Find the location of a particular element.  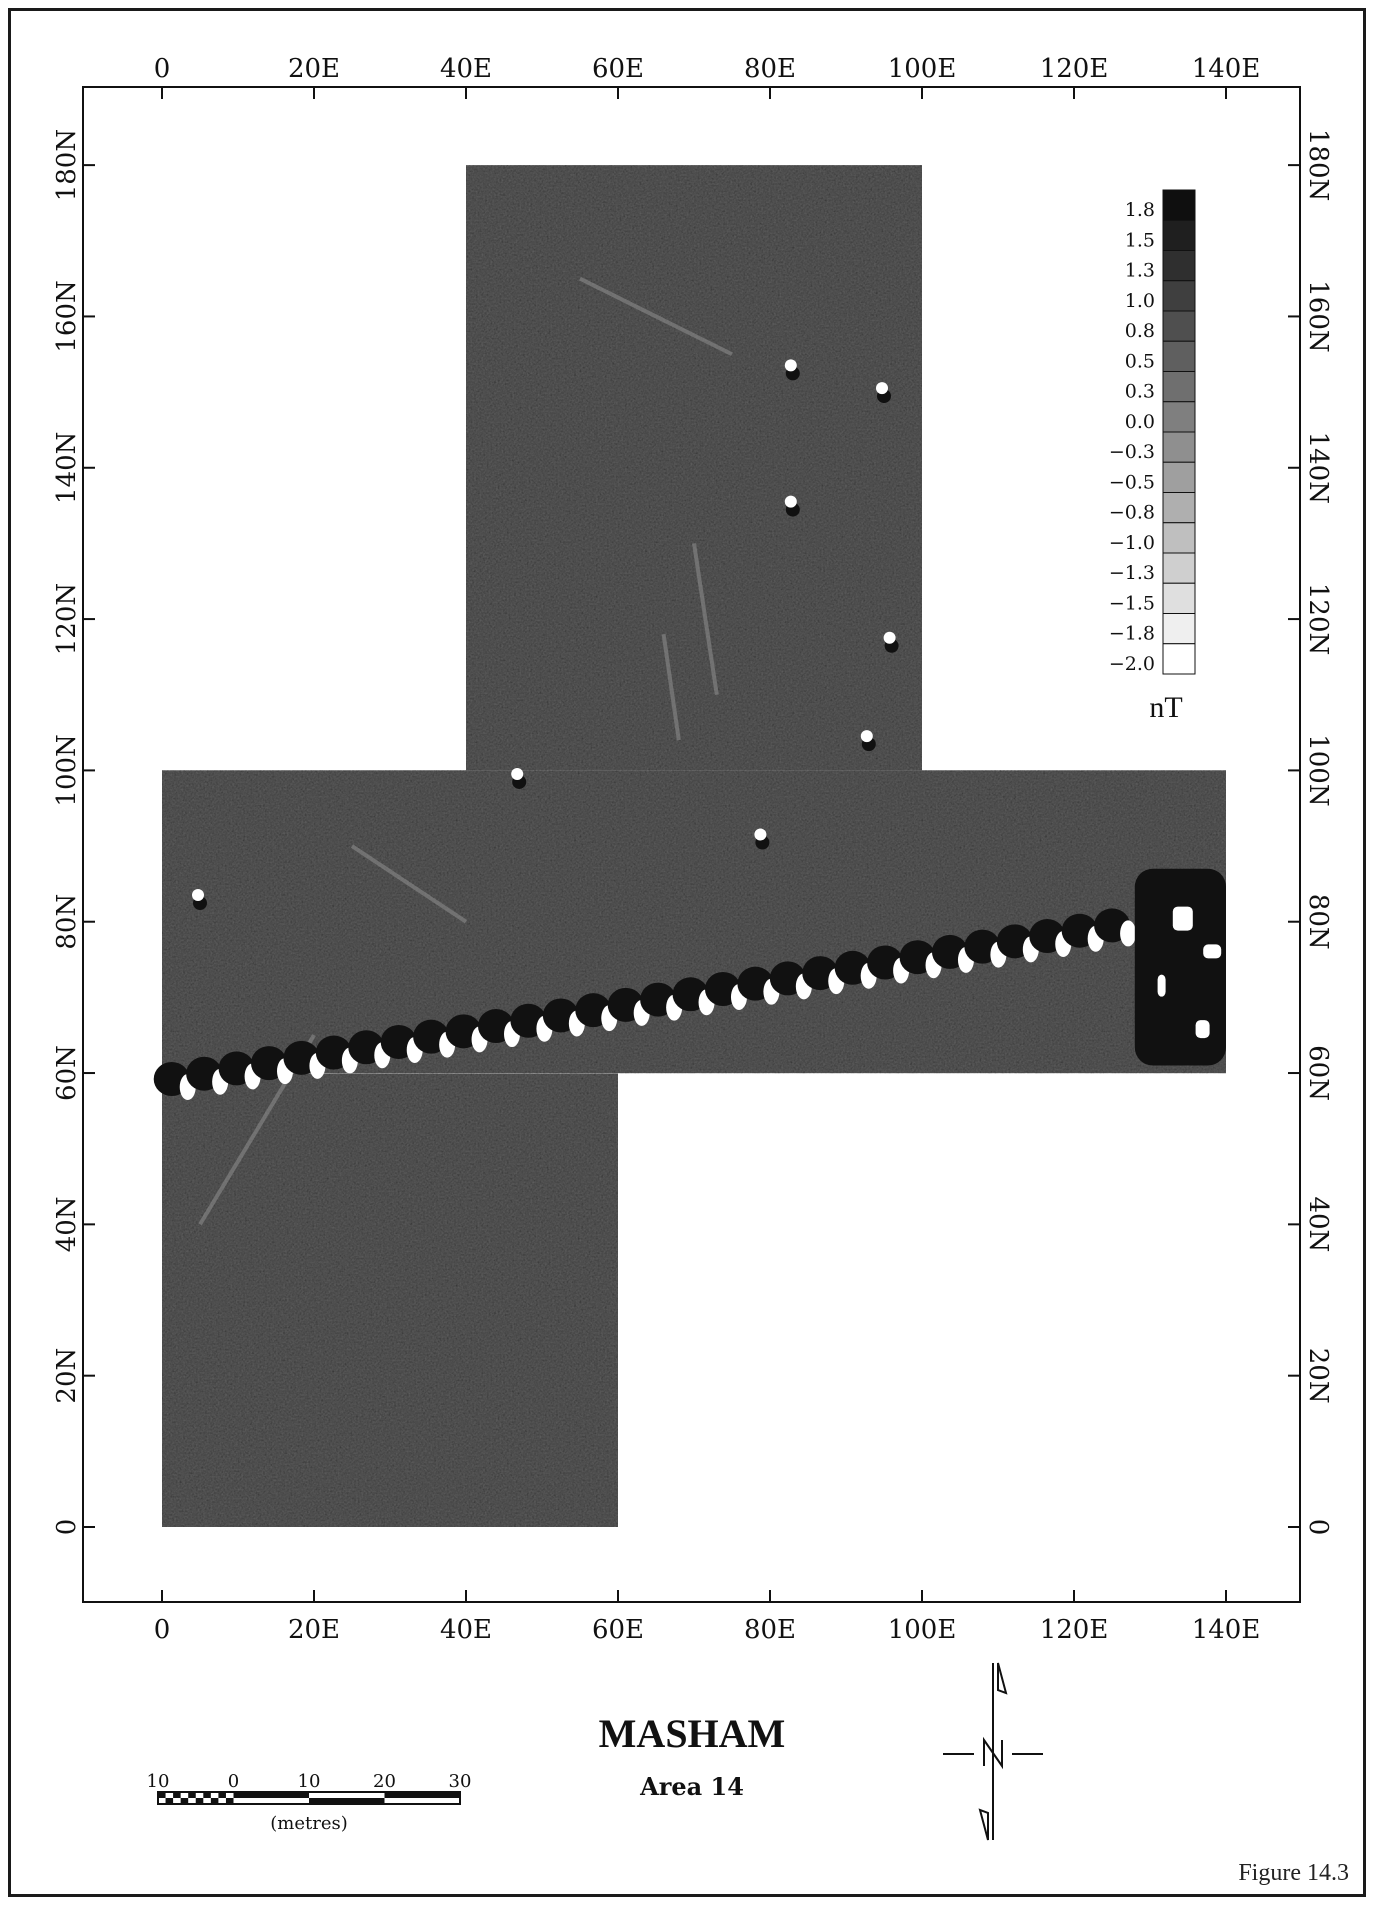

y-tick-label-left: 100N is located at coordinates (67, 770).